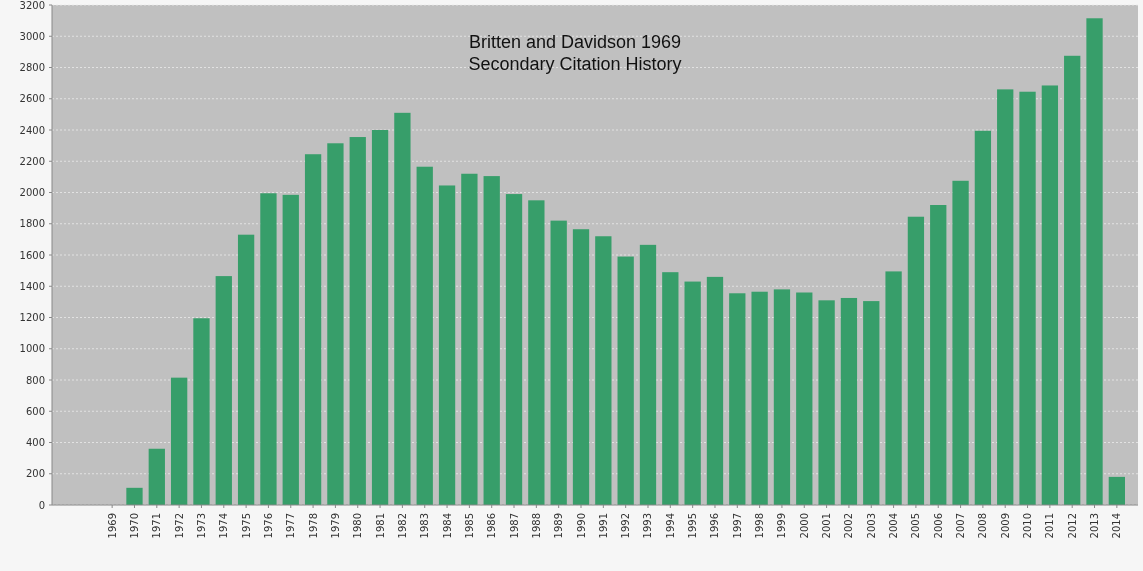 This screenshot has width=1143, height=571. I want to click on y-tick-label: 1600, so click(32, 255).